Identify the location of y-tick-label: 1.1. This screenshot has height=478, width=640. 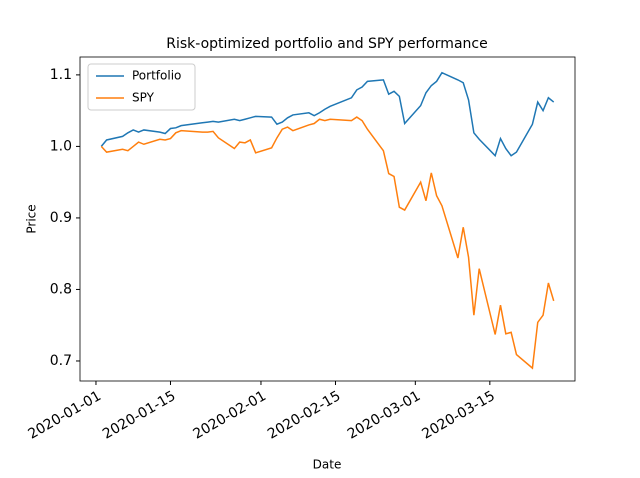
(61, 75).